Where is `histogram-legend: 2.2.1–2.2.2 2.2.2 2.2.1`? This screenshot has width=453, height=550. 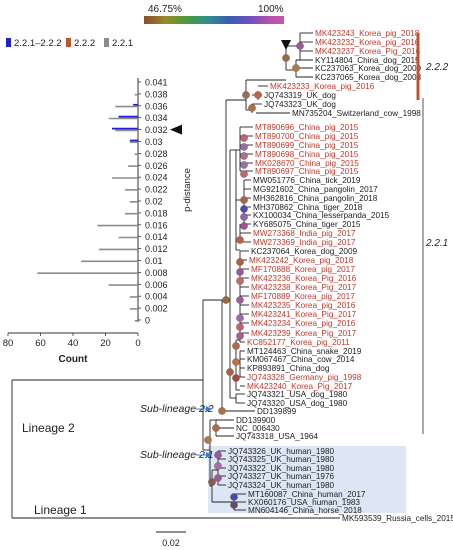 histogram-legend: 2.2.1–2.2.2 2.2.2 2.2.1 is located at coordinates (69, 43).